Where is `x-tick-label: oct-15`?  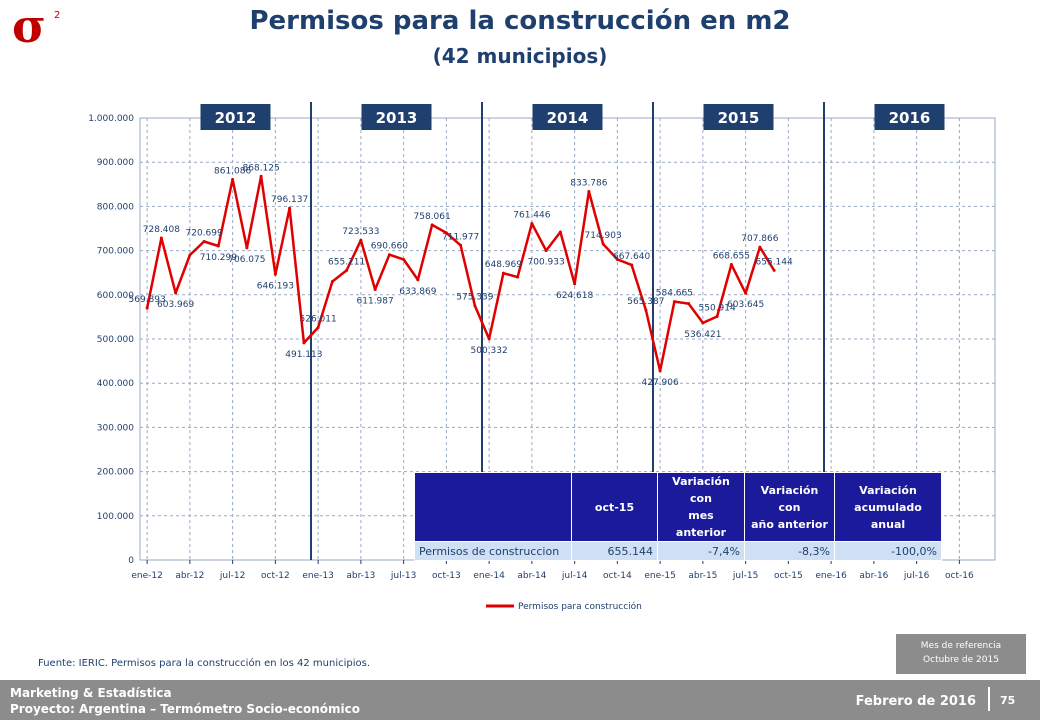
x-tick-label: oct-15 is located at coordinates (788, 576).